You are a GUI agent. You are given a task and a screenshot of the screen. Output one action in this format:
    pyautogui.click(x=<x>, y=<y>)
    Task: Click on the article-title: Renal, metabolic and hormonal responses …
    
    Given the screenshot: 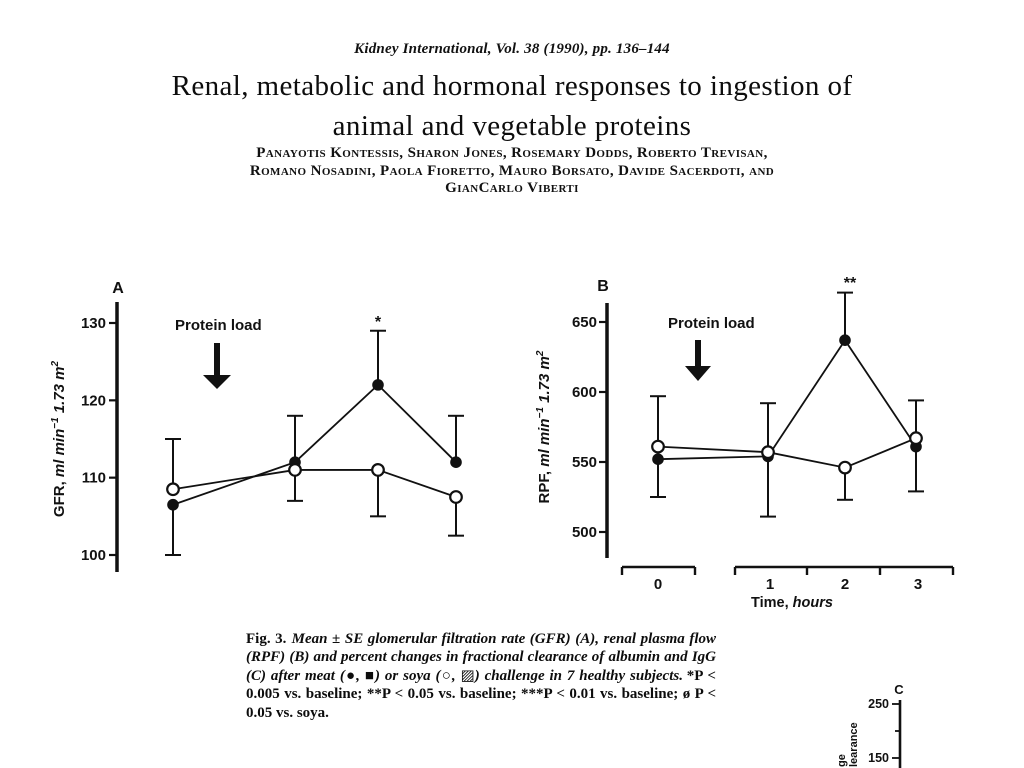 What is the action you would take?
    pyautogui.click(x=512, y=106)
    